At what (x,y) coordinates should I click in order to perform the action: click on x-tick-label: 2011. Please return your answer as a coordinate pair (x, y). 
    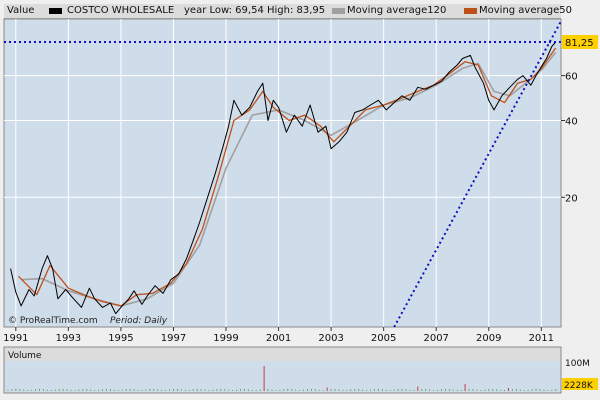
    Looking at the image, I should click on (541, 338).